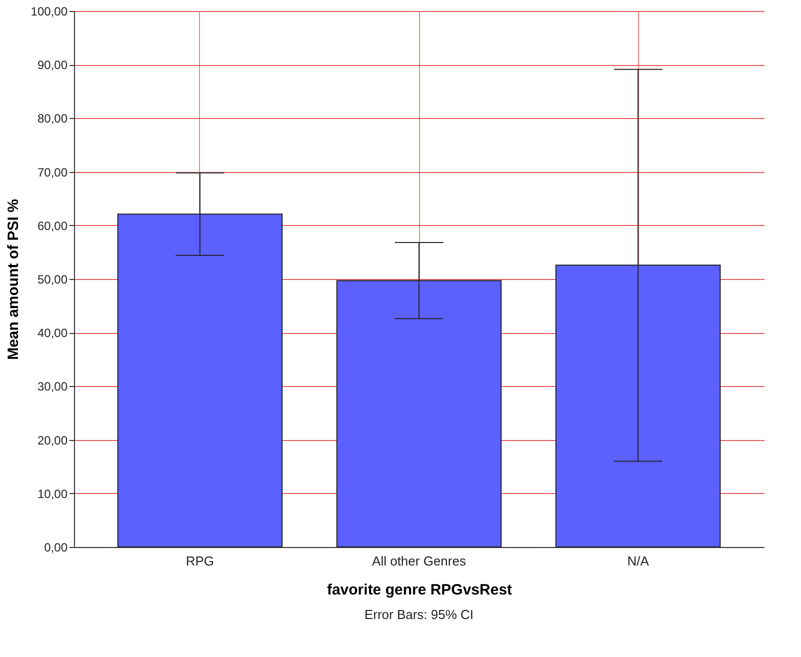 The width and height of the screenshot is (801, 657). I want to click on x-tick-label: N/A, so click(638, 561).